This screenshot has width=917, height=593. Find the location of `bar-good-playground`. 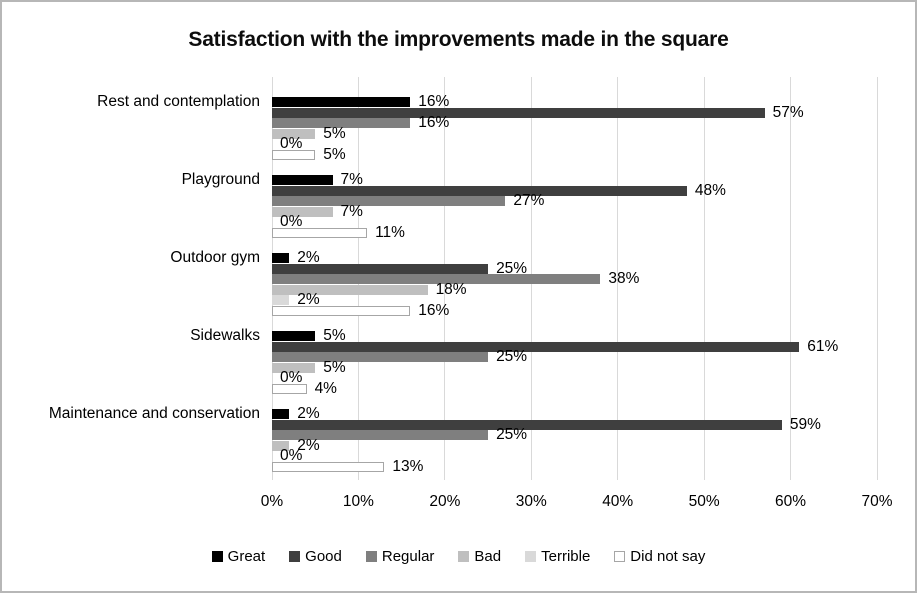

bar-good-playground is located at coordinates (479, 190).